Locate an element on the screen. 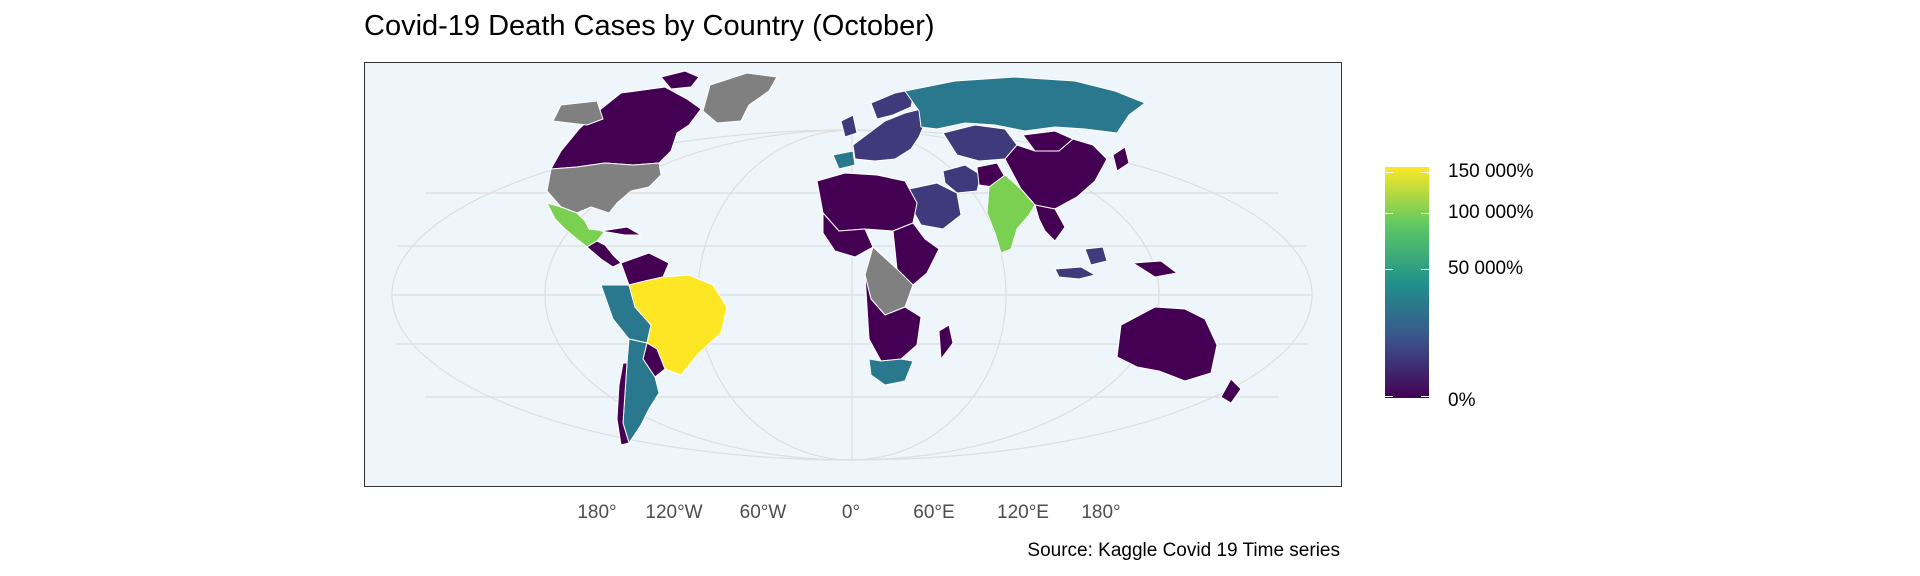  country-mexico is located at coordinates (576, 225).